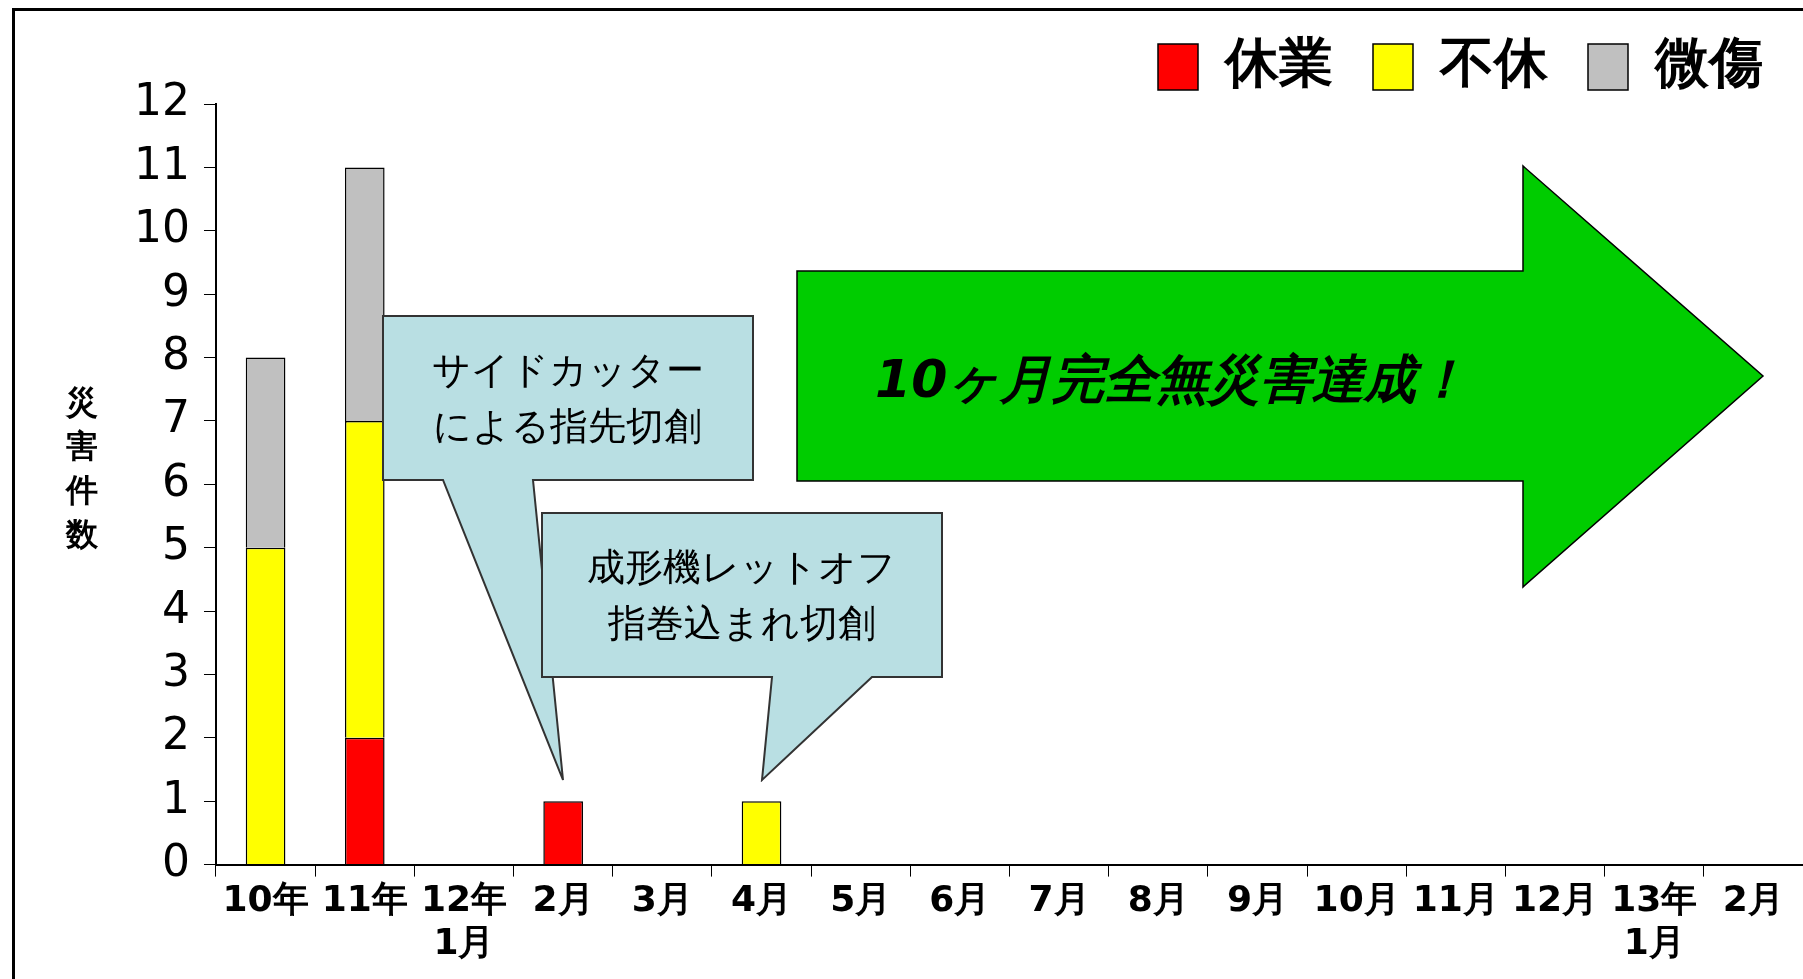 This screenshot has height=979, width=1803. I want to click on x-tick-label: 8月, so click(1158, 898).